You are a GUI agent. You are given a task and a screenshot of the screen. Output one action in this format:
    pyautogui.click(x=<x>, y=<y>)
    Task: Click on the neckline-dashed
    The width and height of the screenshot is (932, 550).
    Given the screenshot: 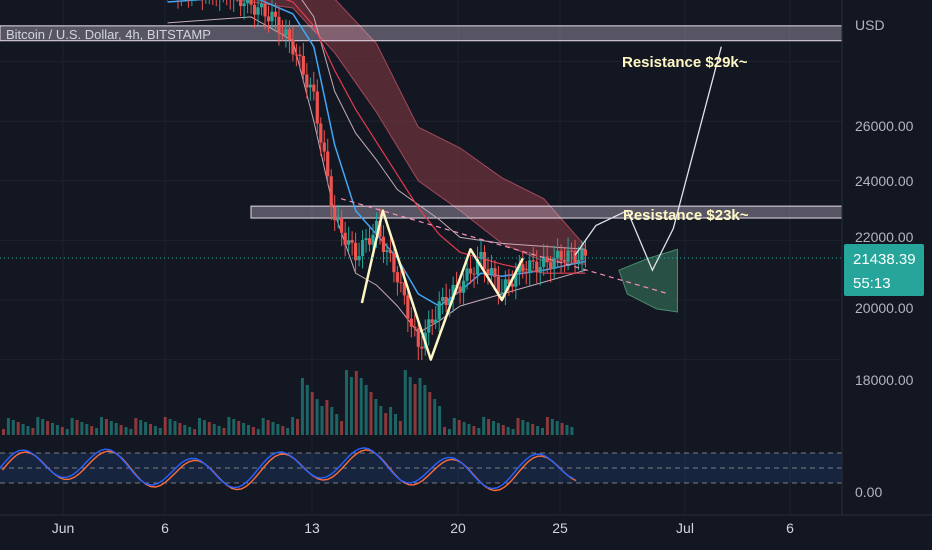 What is the action you would take?
    pyautogui.click(x=505, y=246)
    